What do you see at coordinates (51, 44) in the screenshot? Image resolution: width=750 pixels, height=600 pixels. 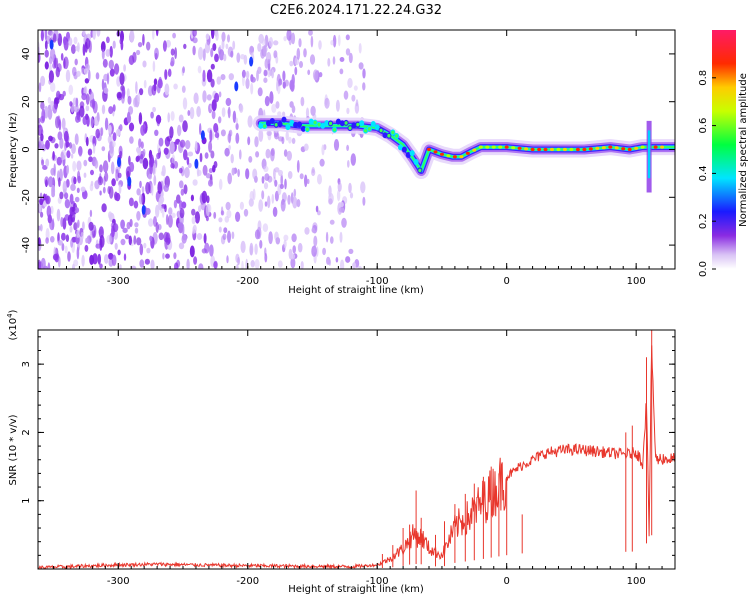 I see `noise-blob-blue` at bounding box center [51, 44].